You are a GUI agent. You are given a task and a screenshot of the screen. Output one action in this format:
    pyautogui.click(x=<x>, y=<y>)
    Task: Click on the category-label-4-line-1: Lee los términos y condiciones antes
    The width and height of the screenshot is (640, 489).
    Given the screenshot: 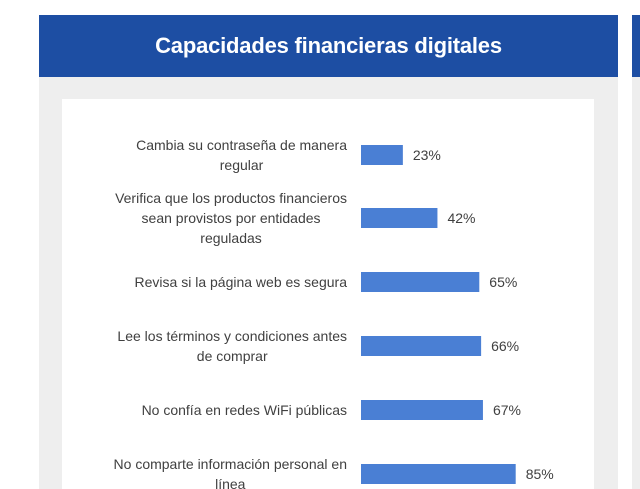 What is the action you would take?
    pyautogui.click(x=232, y=336)
    